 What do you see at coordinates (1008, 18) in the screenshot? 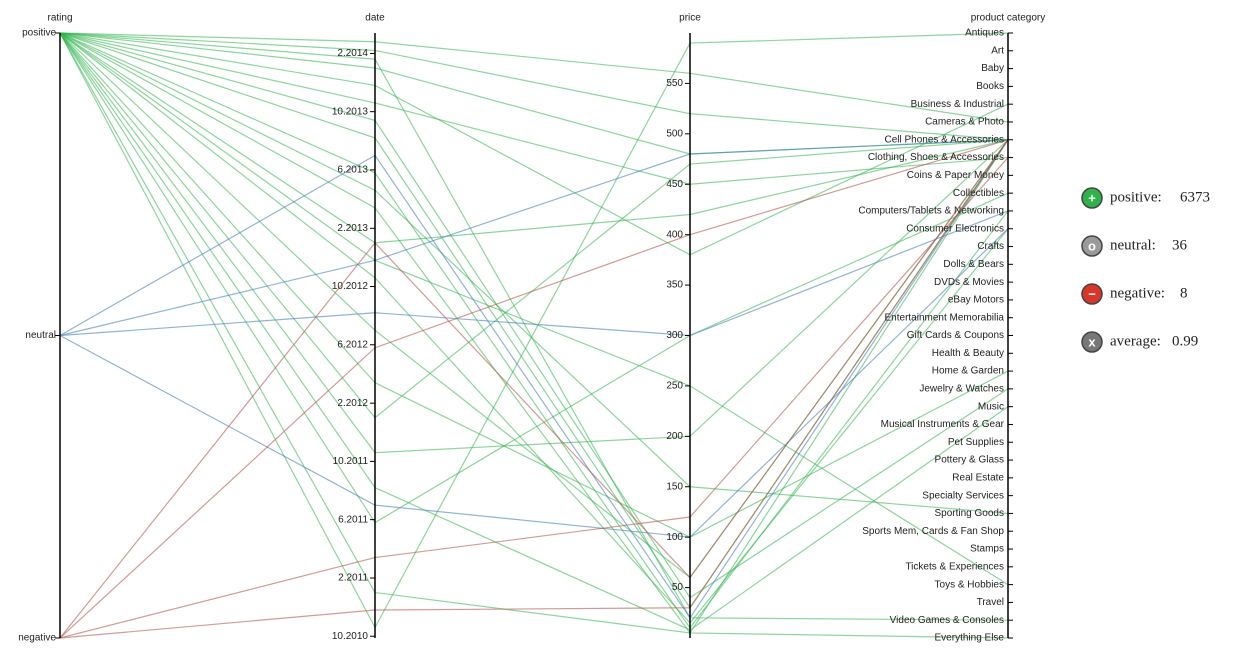
I see `axis-title: product category` at bounding box center [1008, 18].